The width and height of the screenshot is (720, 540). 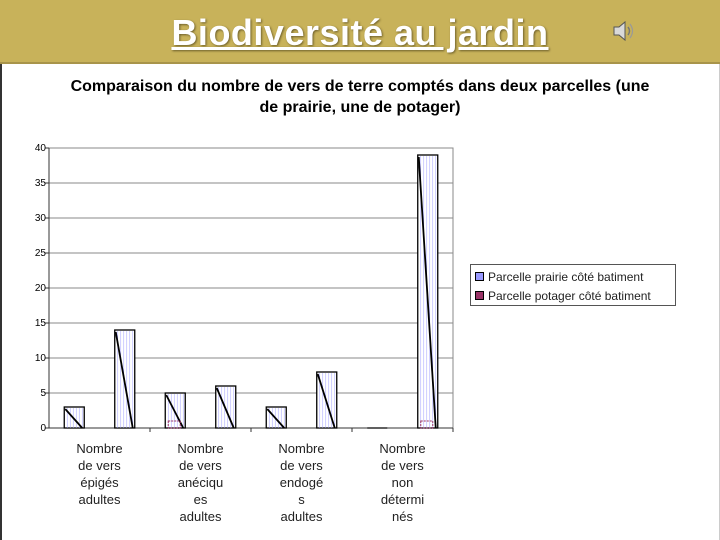 I want to click on legend-label: Parcelle prairie côté batiment, so click(x=566, y=276).